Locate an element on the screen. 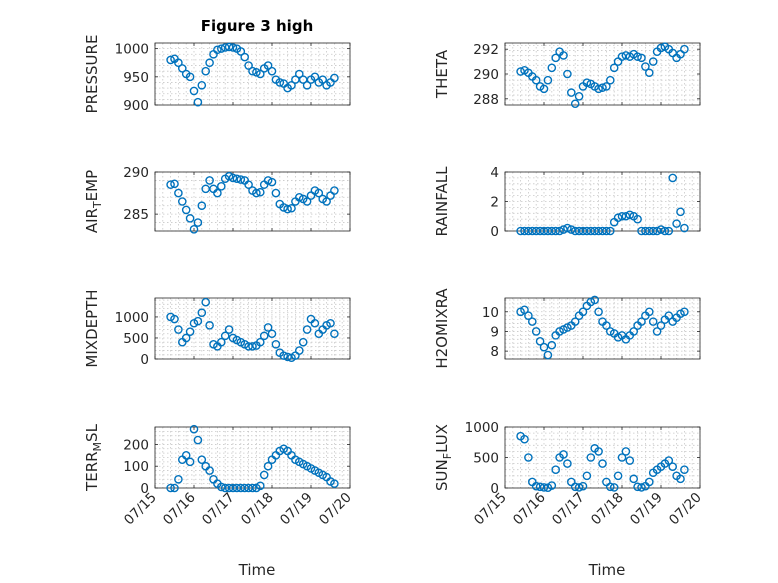 Image resolution: width=778 pixels, height=583 pixels. grid is located at coordinates (602, 74).